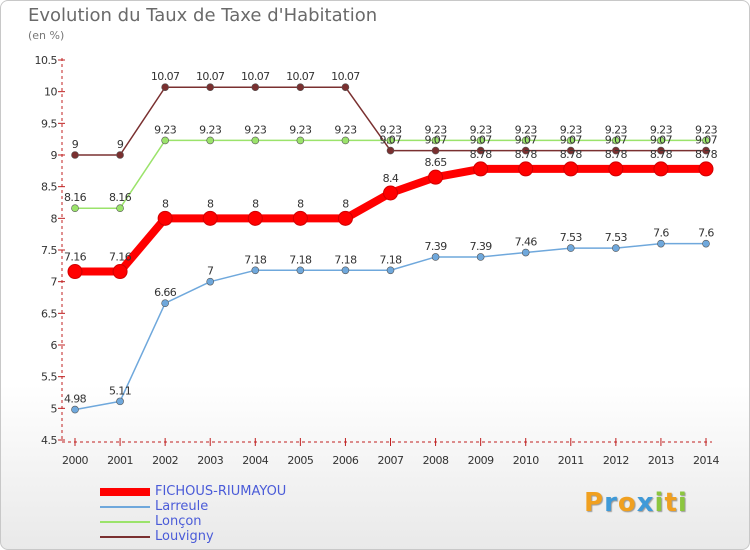 The image size is (750, 550). What do you see at coordinates (436, 246) in the screenshot?
I see `data-label: 7.39` at bounding box center [436, 246].